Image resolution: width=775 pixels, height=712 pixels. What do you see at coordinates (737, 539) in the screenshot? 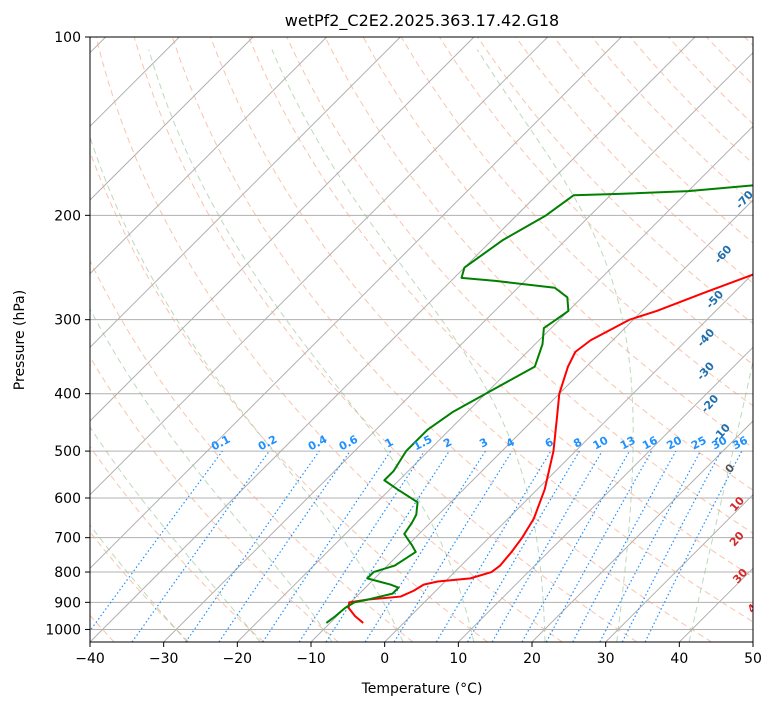
I see `moist-adiabat-label: 20` at bounding box center [737, 539].